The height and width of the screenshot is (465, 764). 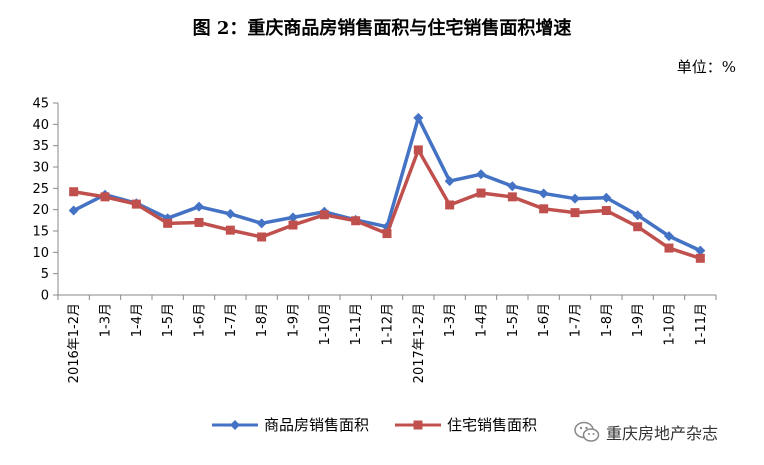 I want to click on y-tick-label: 15, so click(x=40, y=232).